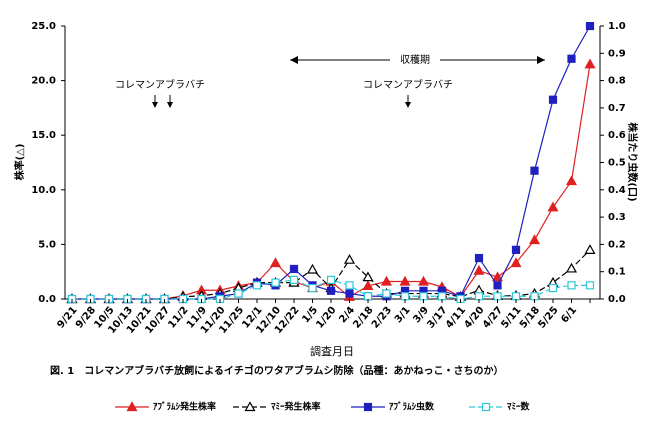  What do you see at coordinates (437, 318) in the screenshot?
I see `x-tick-label: 3/17` at bounding box center [437, 318].